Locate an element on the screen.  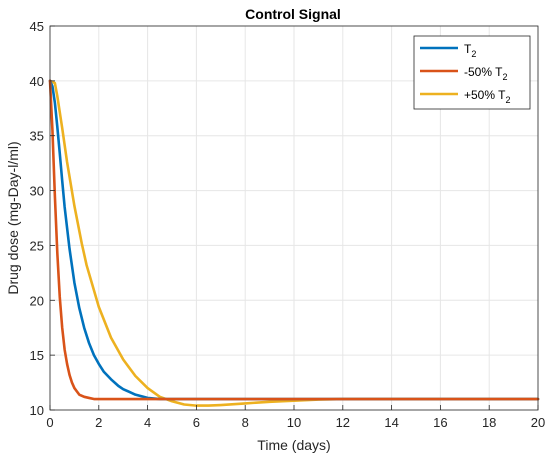
legend: T2-50% T2+50% T2 is located at coordinates (472, 72).